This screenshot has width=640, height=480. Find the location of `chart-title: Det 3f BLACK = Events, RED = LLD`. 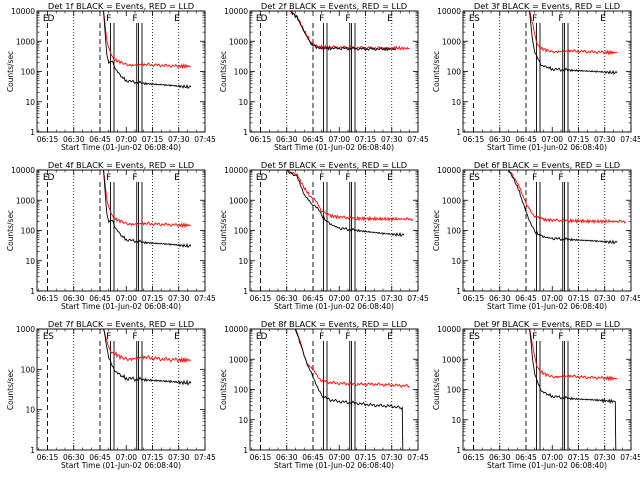

chart-title: Det 3f BLACK = Events, RED = LLD is located at coordinates (547, 6).